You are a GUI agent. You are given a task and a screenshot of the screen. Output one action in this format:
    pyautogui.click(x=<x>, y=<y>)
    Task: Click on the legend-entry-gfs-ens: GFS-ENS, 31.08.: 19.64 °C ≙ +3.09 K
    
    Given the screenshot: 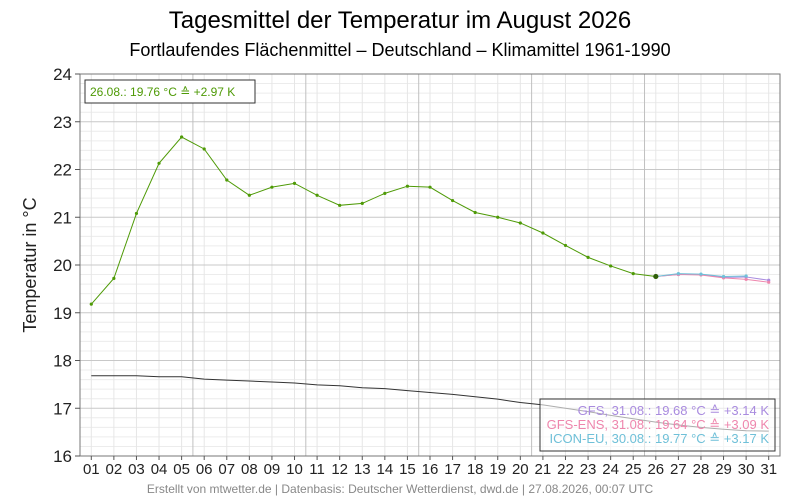 What is the action you would take?
    pyautogui.click(x=658, y=424)
    